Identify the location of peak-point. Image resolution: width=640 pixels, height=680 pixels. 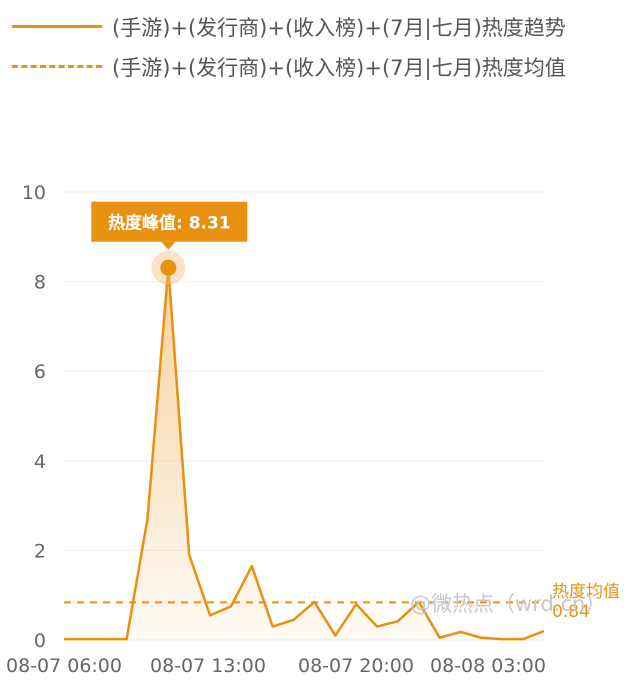
(168, 267).